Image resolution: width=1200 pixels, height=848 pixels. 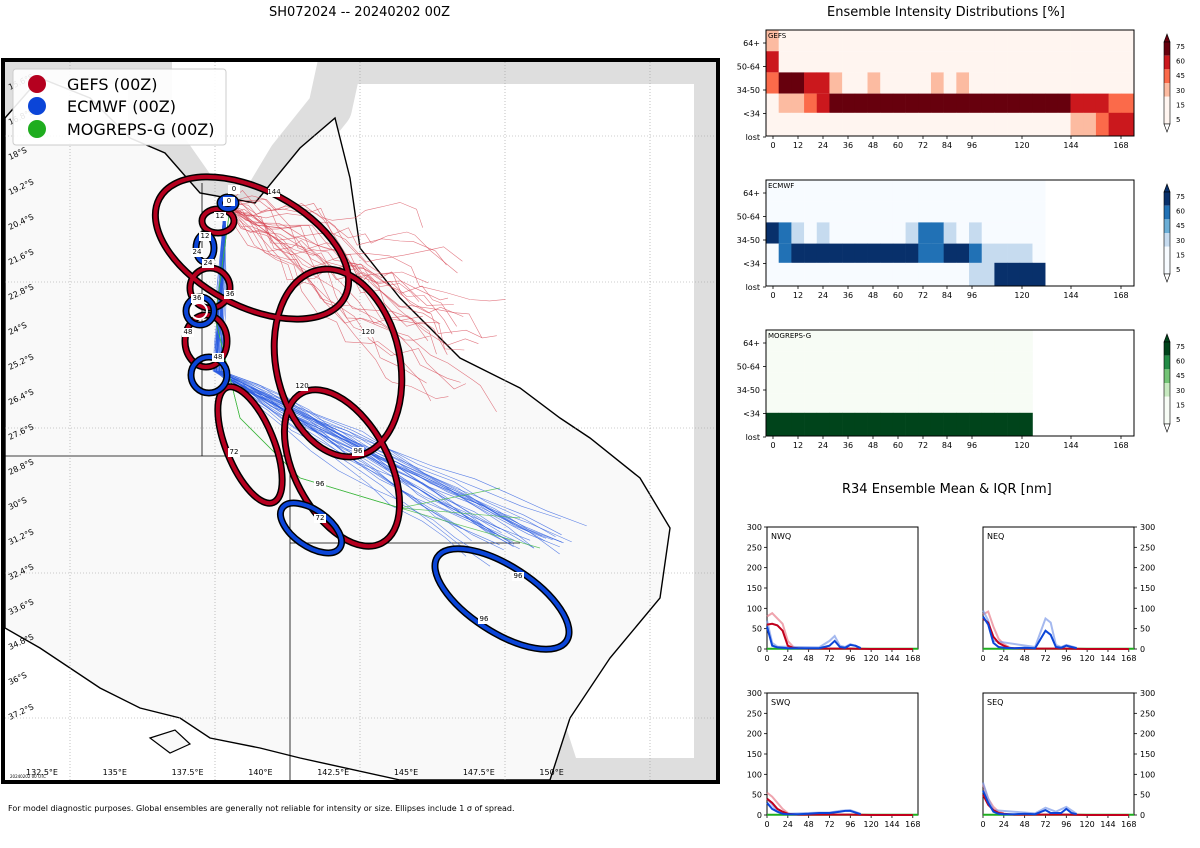 I want to click on ecmwf-hour-label: 48, so click(x=218, y=357).